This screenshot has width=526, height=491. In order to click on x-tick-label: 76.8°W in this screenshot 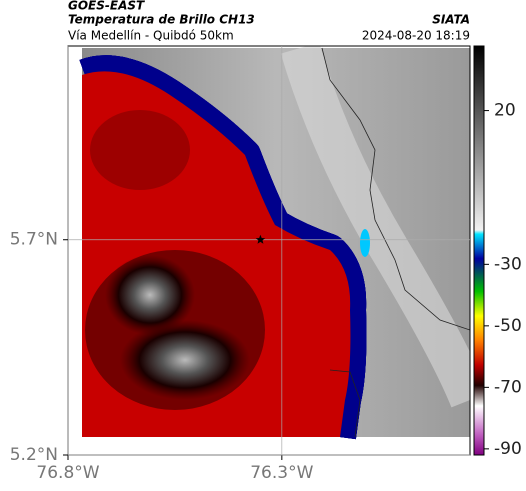, I will do `click(67, 473)`.